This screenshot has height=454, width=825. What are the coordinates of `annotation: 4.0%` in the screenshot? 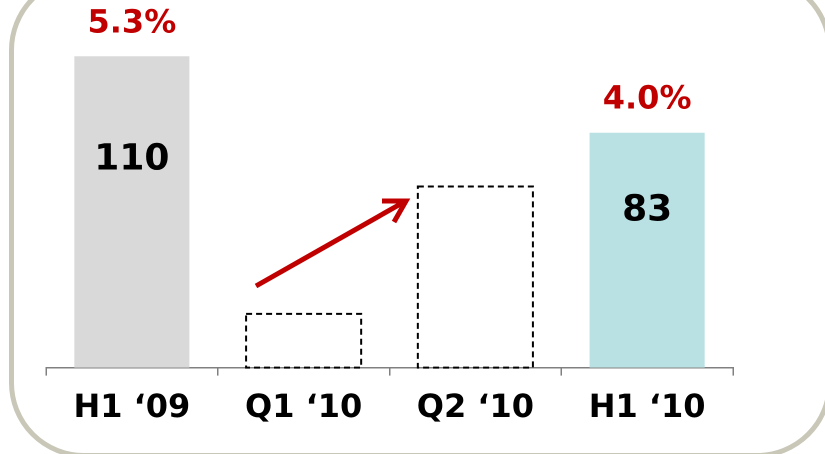 It's located at (647, 97).